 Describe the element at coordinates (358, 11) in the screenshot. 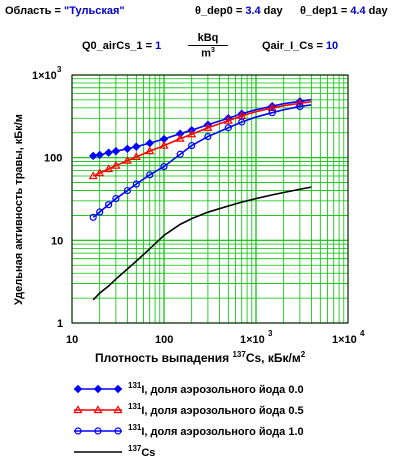

I see `dep1-value: 4.4` at that location.